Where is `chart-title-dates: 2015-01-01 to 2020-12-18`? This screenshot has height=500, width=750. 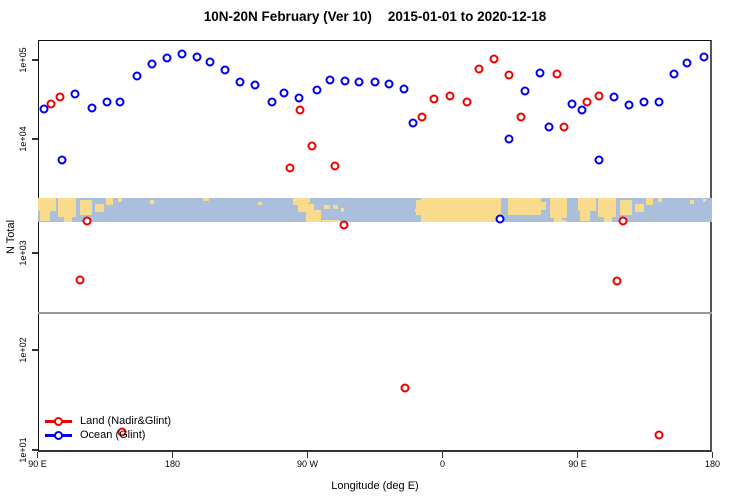 chart-title-dates: 2015-01-01 to 2020-12-18 is located at coordinates (467, 16).